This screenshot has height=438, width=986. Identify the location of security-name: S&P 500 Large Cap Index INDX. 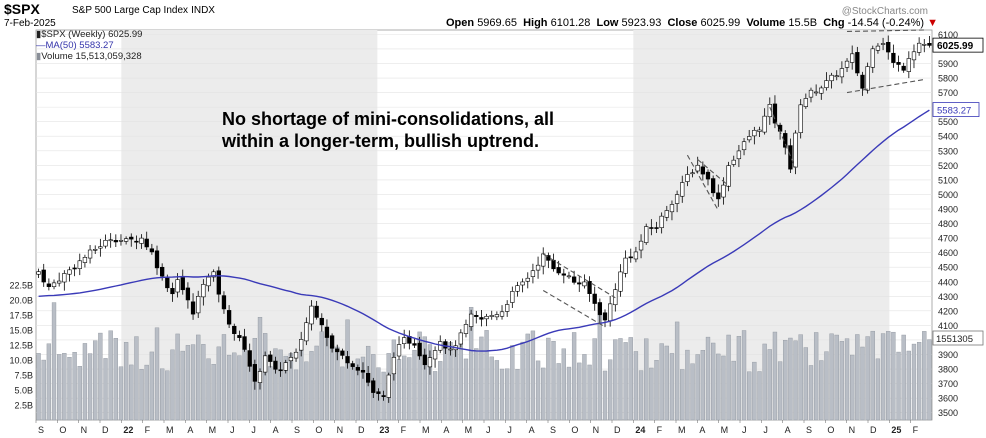
(143, 10).